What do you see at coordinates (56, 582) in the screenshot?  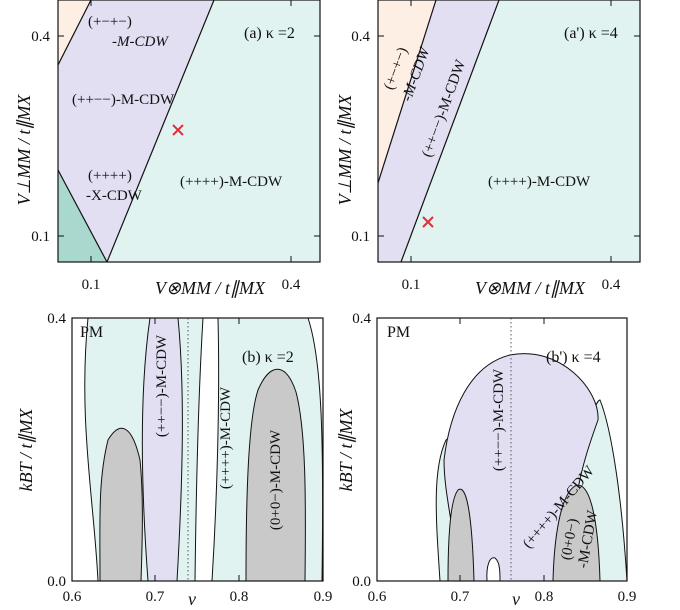 I see `tick-y-00-b: 0.0` at bounding box center [56, 582].